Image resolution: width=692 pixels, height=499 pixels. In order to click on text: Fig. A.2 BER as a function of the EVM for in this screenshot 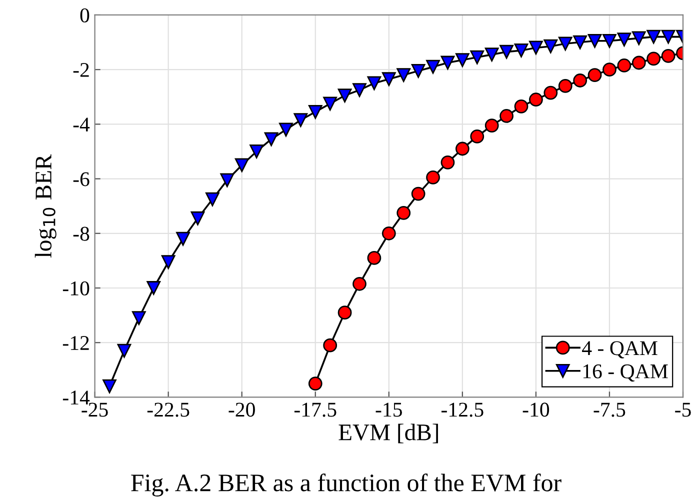, I will do `click(346, 485)`.